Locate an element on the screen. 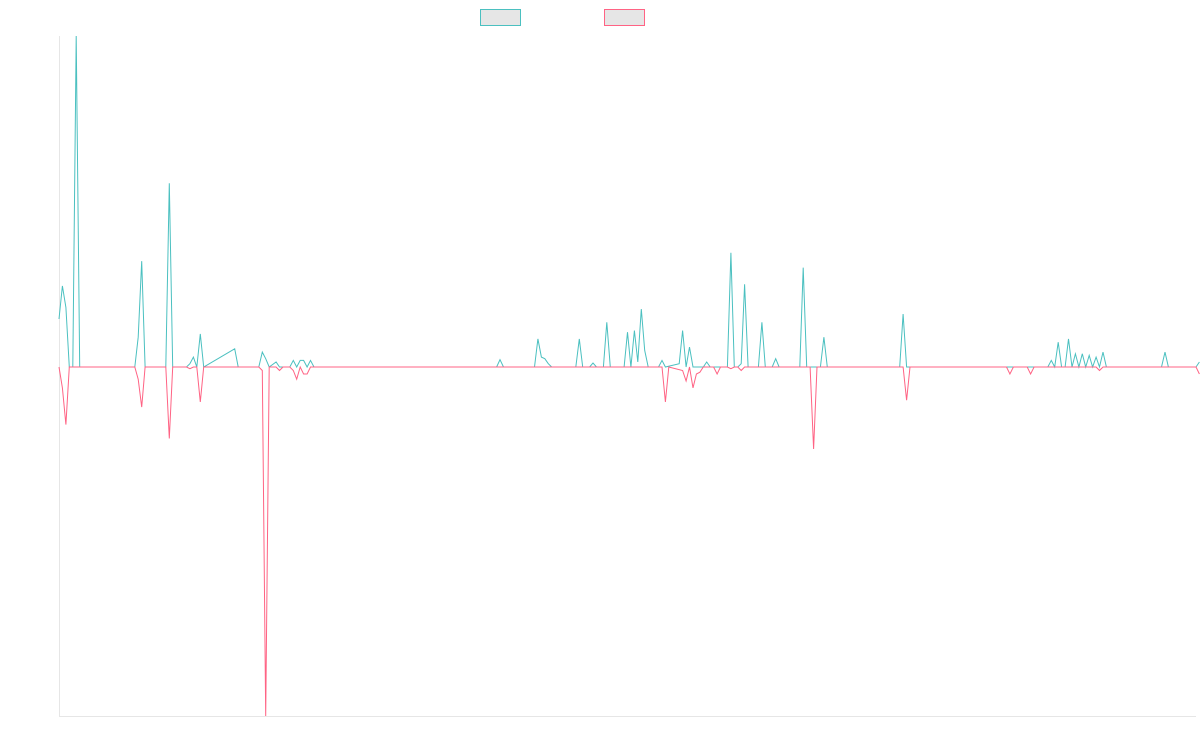 Image resolution: width=1200 pixels, height=750 pixels. legend is located at coordinates (562, 17).